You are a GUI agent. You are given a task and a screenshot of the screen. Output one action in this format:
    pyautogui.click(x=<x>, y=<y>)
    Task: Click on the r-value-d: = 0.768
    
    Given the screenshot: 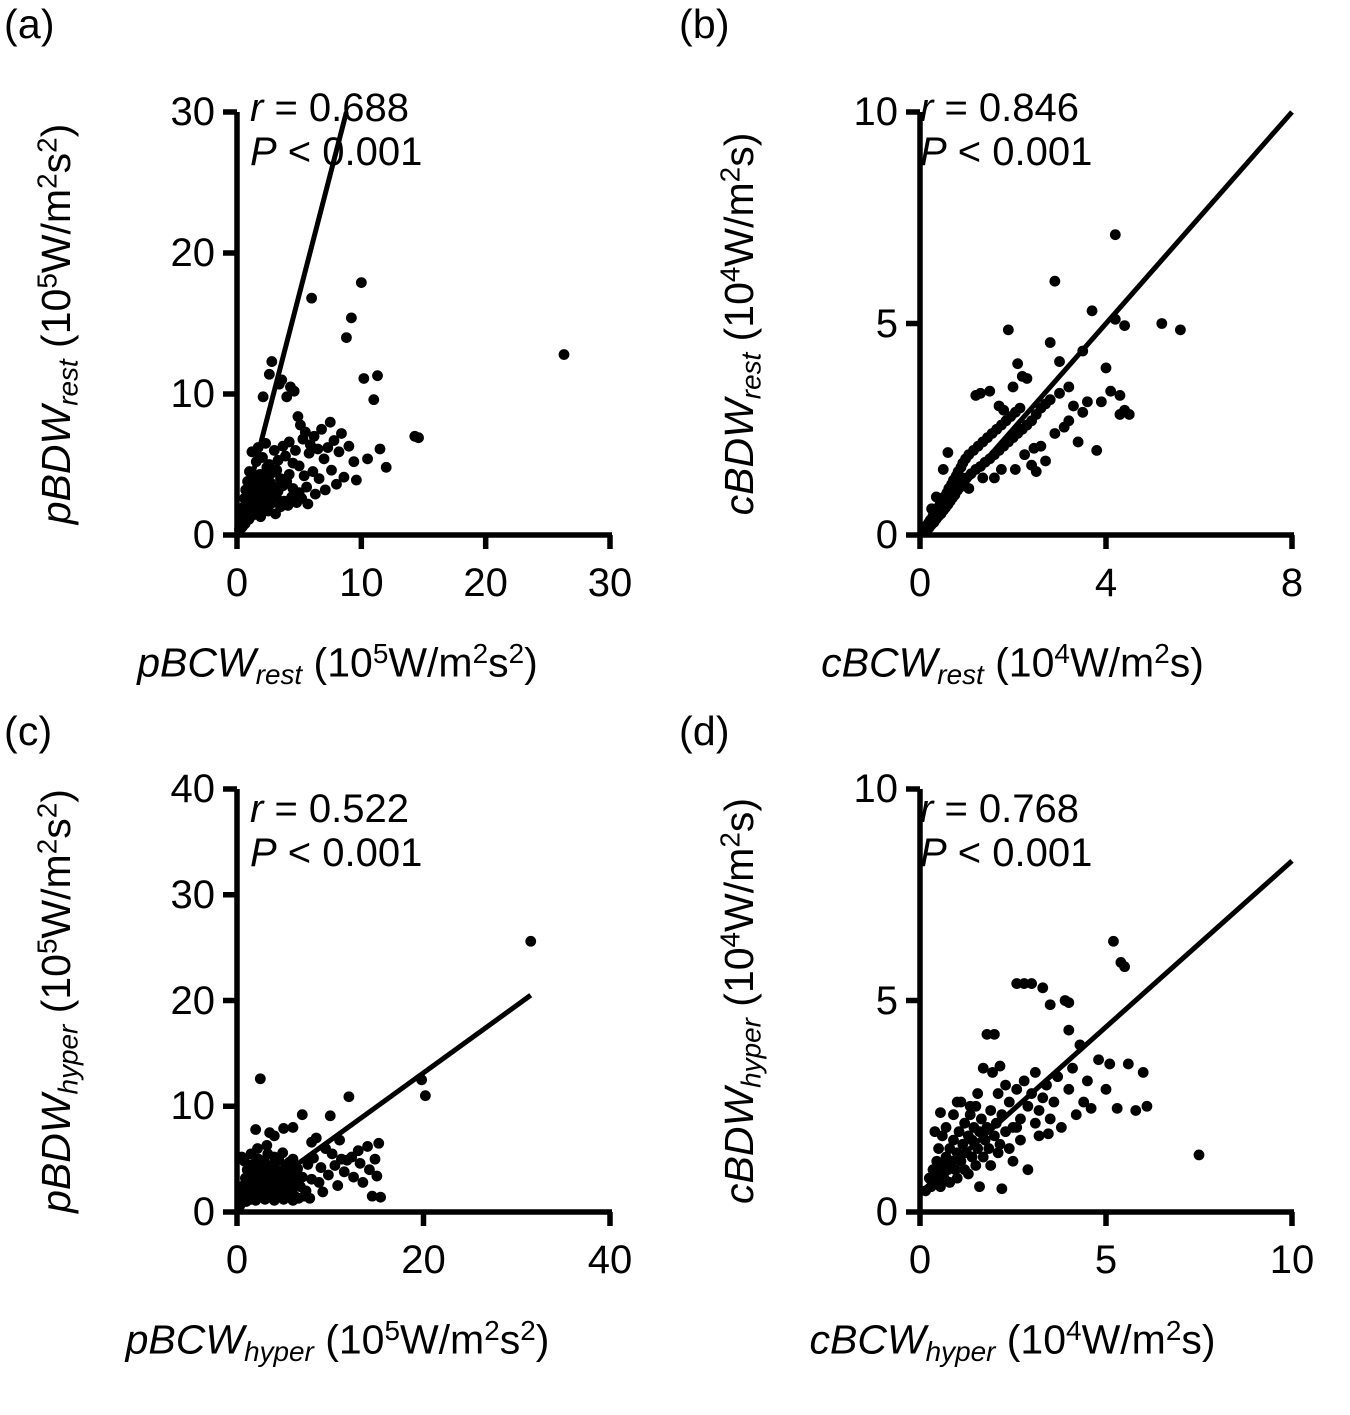 What is the action you would take?
    pyautogui.click(x=1006, y=809)
    